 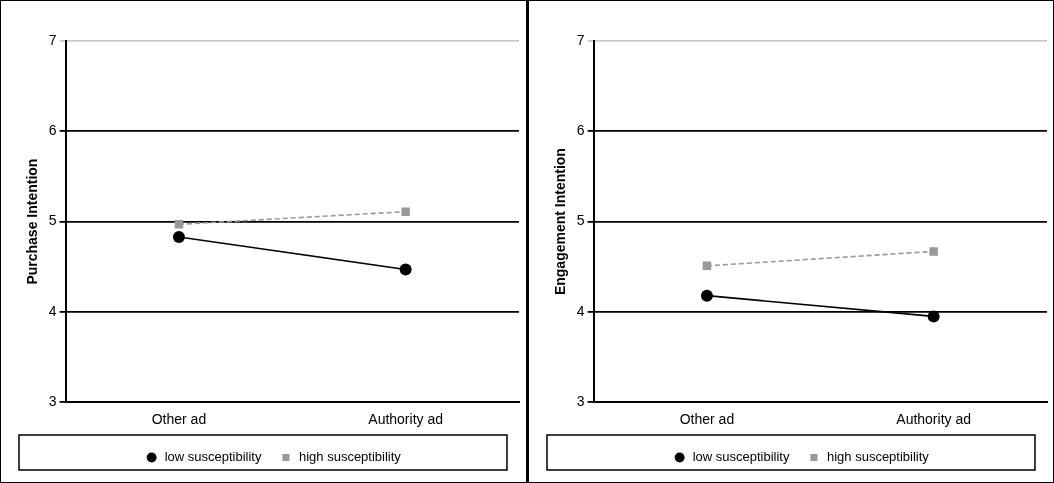 What do you see at coordinates (32, 221) in the screenshot?
I see `y-axis-title: Purchase Intention` at bounding box center [32, 221].